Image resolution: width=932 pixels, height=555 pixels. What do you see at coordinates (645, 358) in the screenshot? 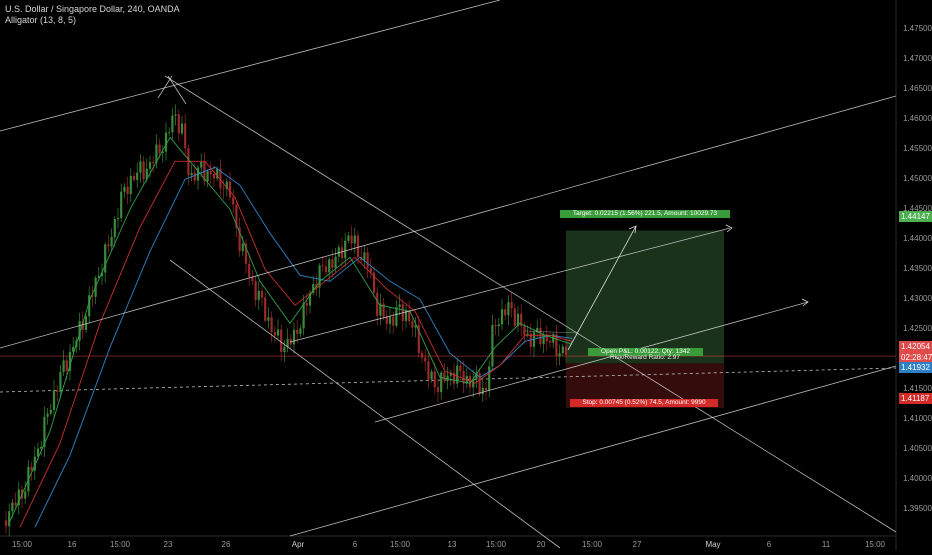
I see `risk-reward-label: Risk/Reward Ratio: 2.97` at bounding box center [645, 358].